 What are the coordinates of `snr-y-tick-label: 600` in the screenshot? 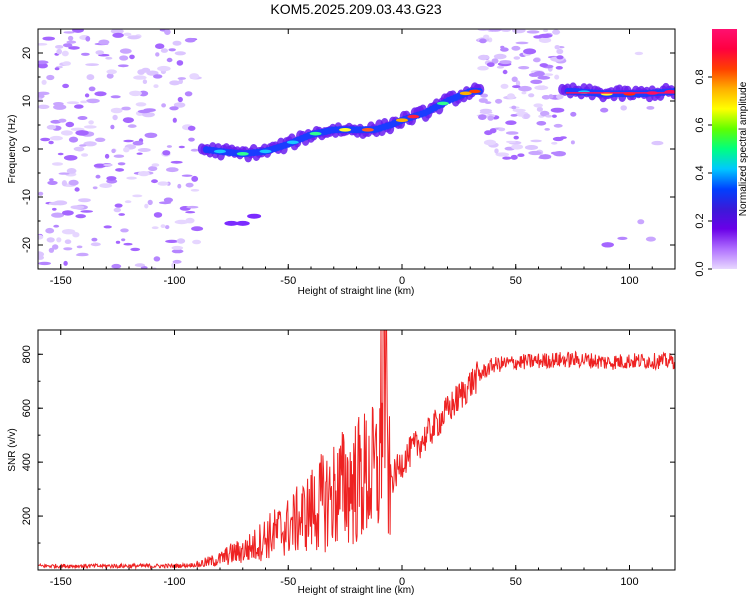 It's located at (27, 408).